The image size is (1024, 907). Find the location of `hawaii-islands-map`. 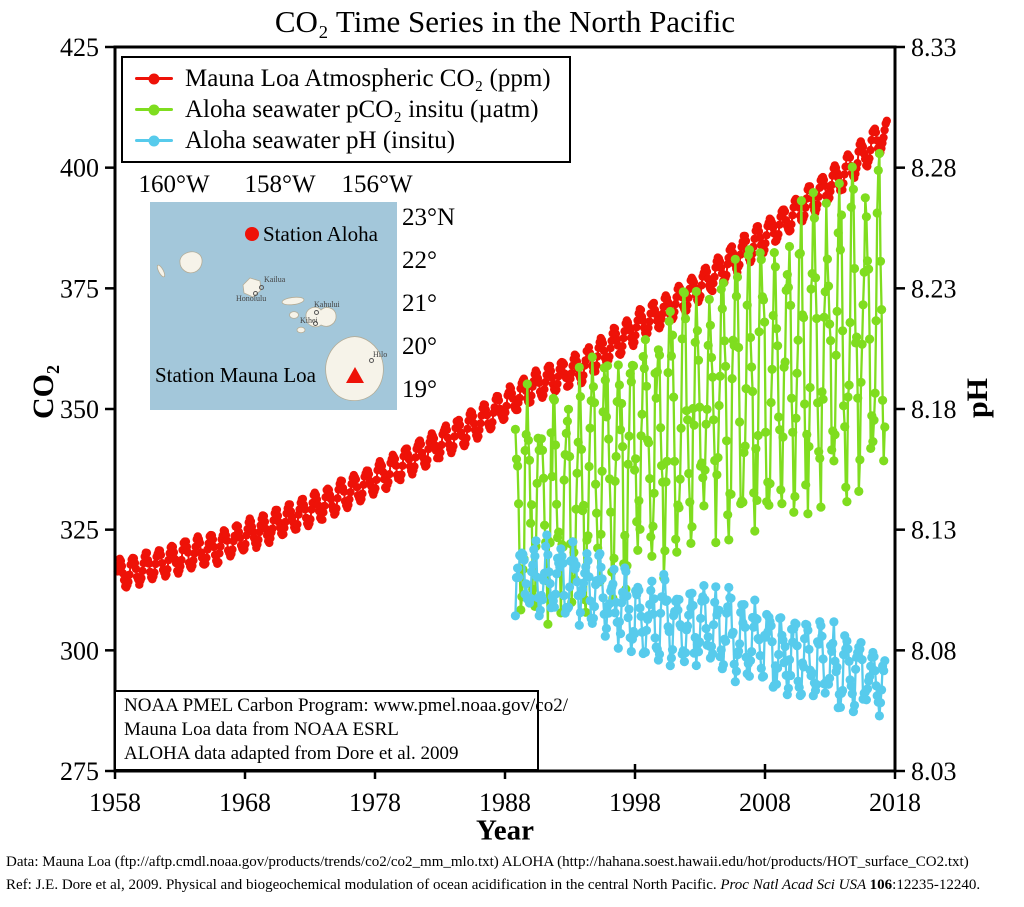

hawaii-islands-map is located at coordinates (273, 306).